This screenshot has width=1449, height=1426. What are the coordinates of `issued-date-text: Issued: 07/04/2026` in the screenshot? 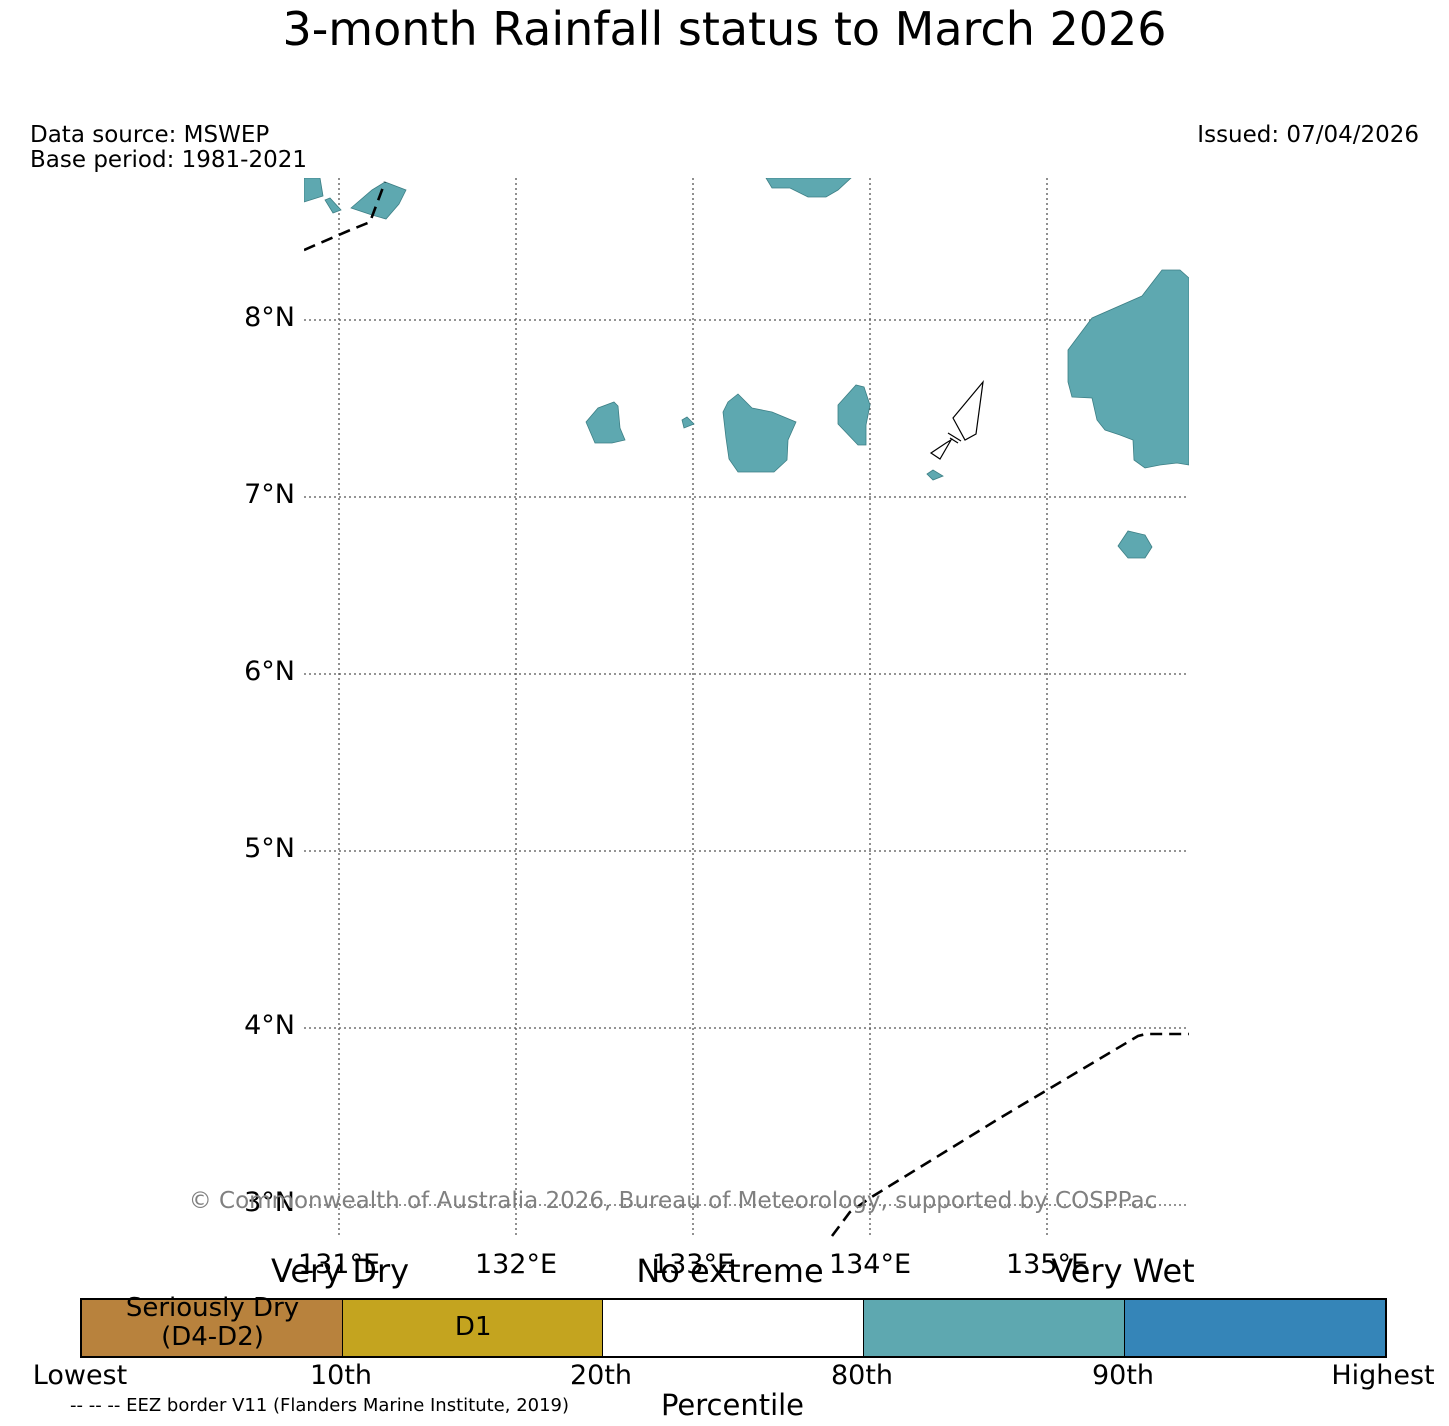 It's located at (1308, 135).